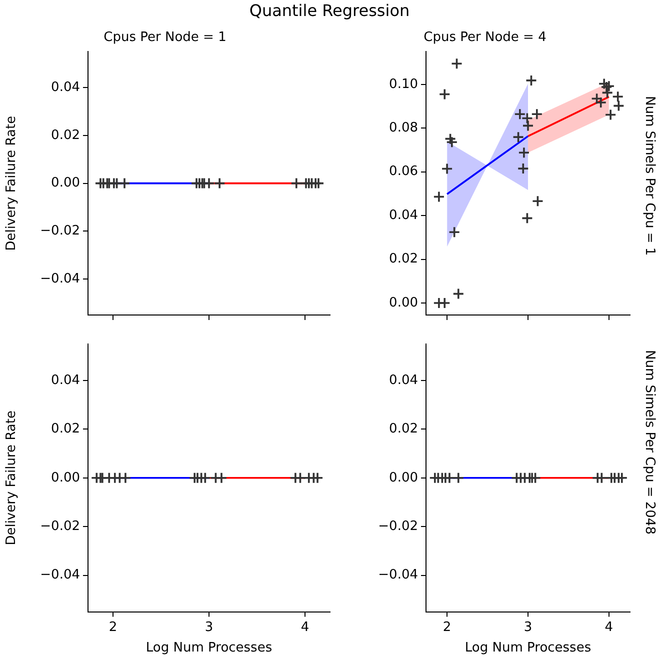  What do you see at coordinates (403, 84) in the screenshot?
I see `y-tick-label: 0.10` at bounding box center [403, 84].